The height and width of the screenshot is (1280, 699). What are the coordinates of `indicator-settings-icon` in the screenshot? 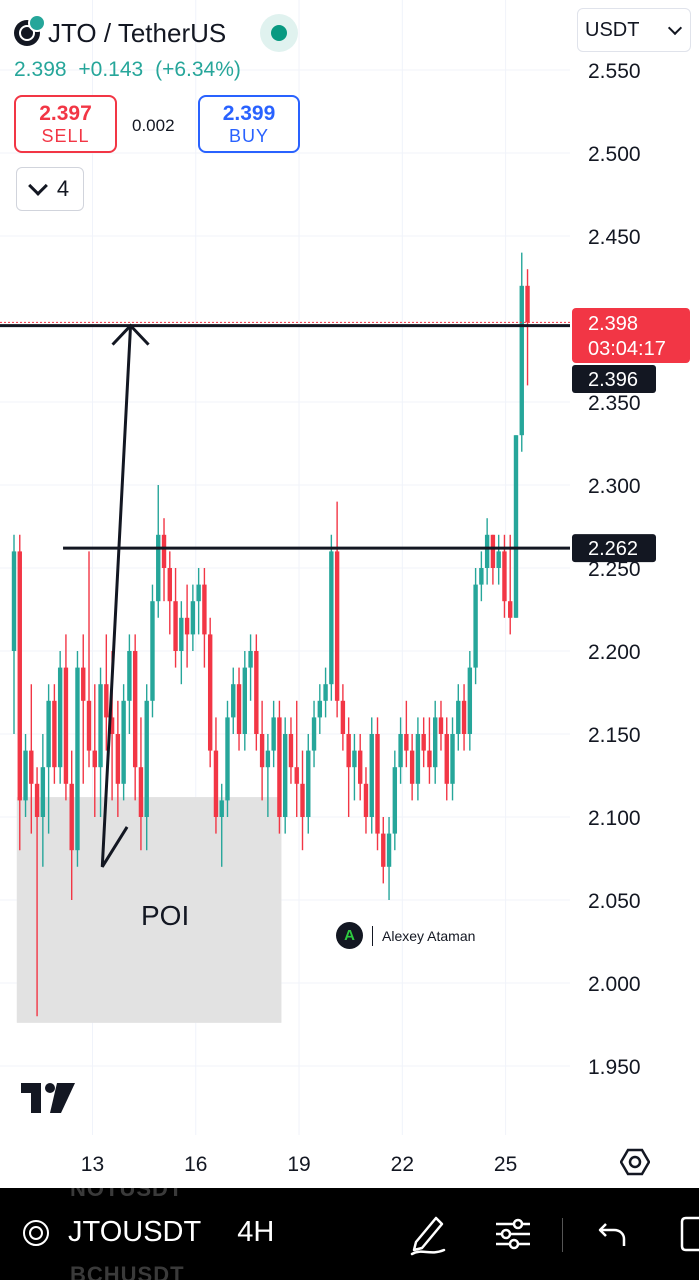 It's located at (513, 1234).